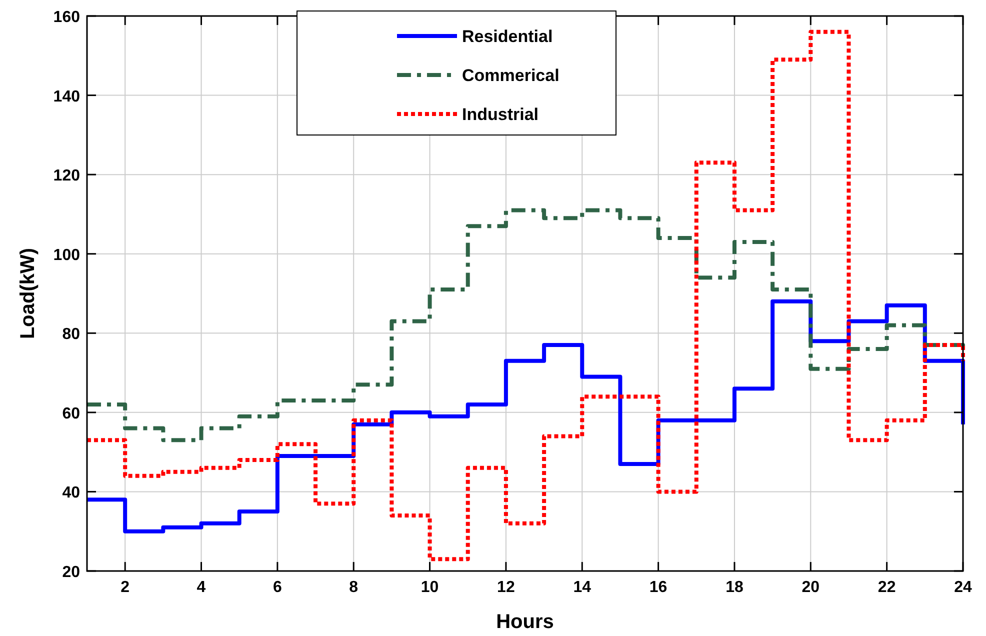  I want to click on x-tick-label: 18, so click(735, 587).